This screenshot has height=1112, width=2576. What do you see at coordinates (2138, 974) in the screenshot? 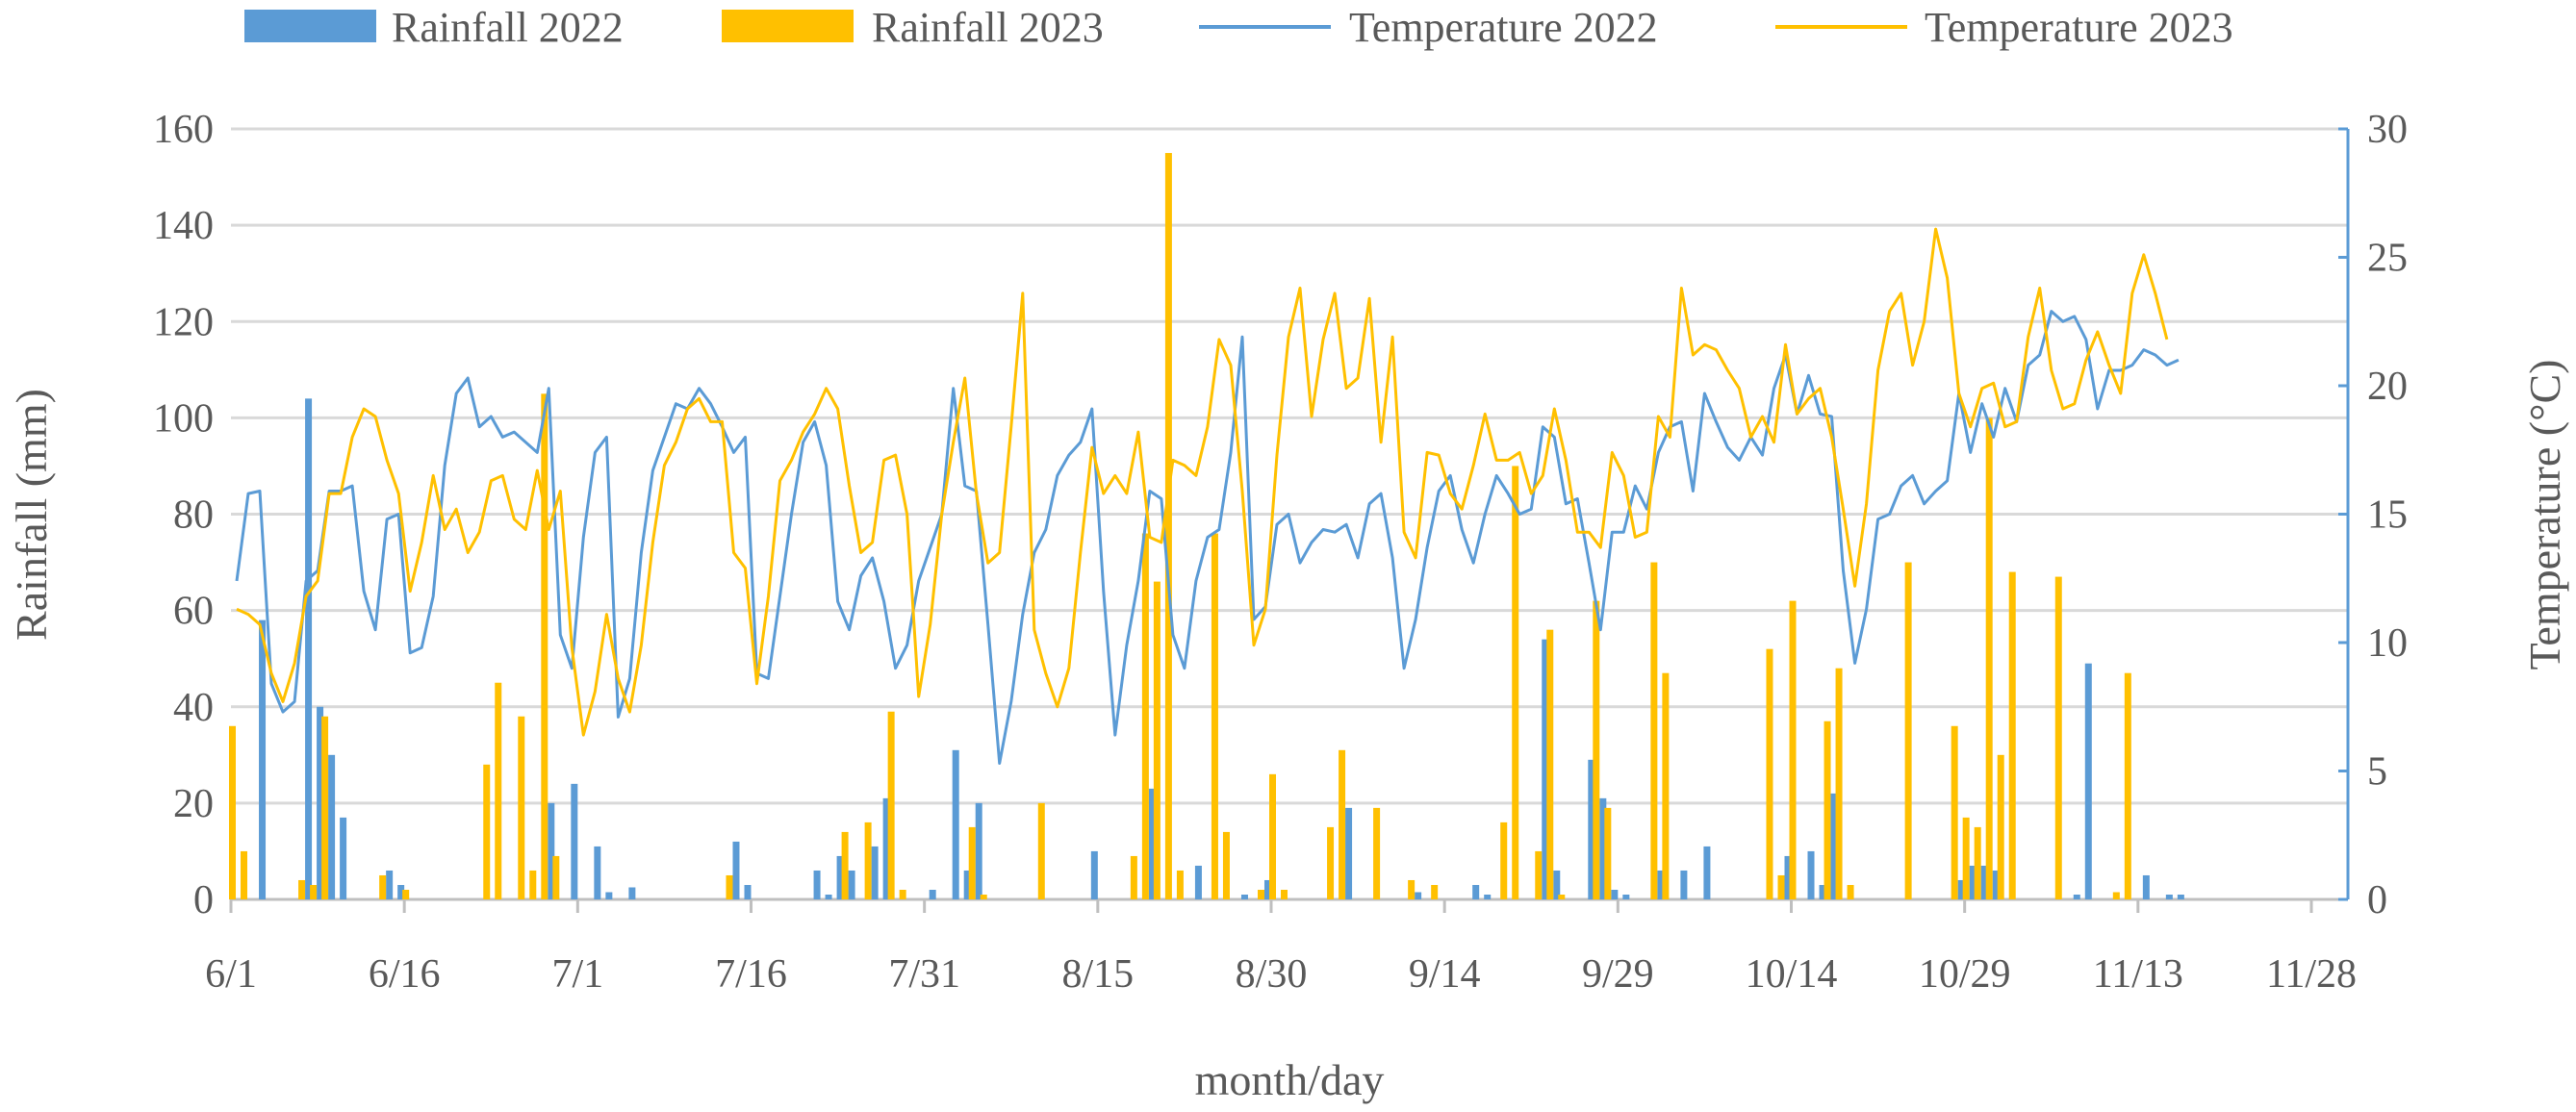
I see `x-tick-label: 11/13` at bounding box center [2138, 974].